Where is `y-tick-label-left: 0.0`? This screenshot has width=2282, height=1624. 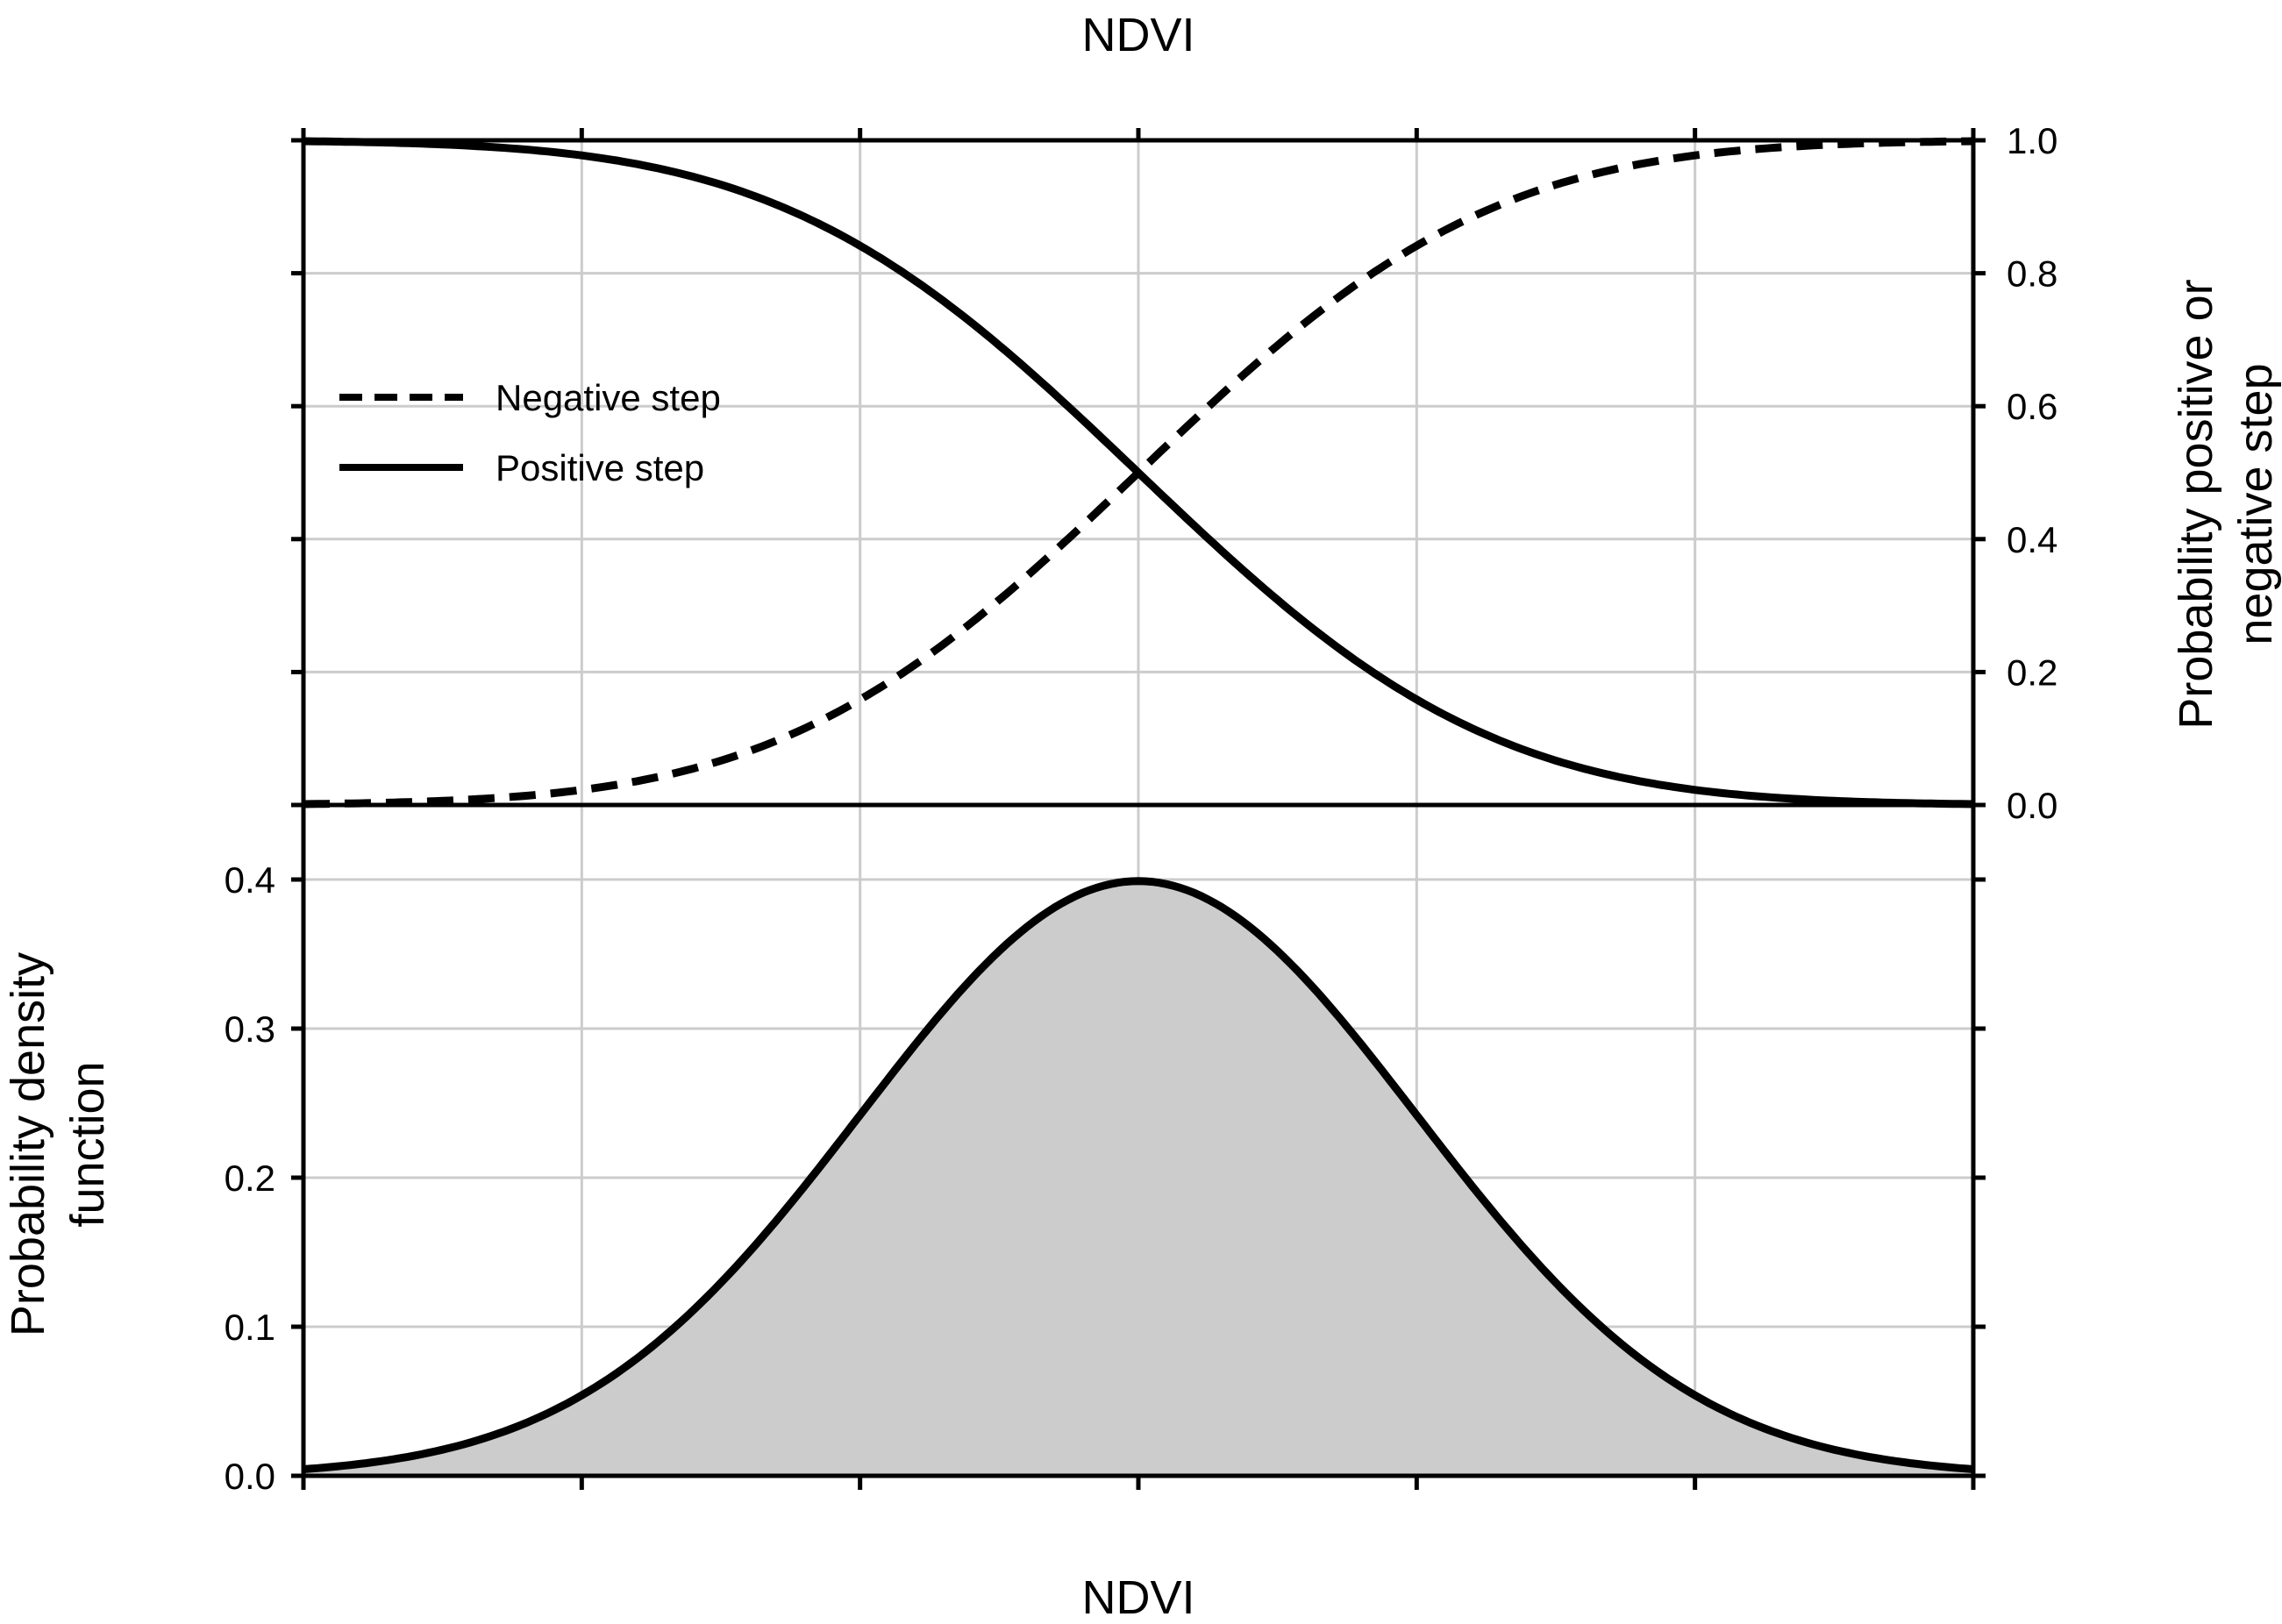 y-tick-label-left: 0.0 is located at coordinates (250, 1477).